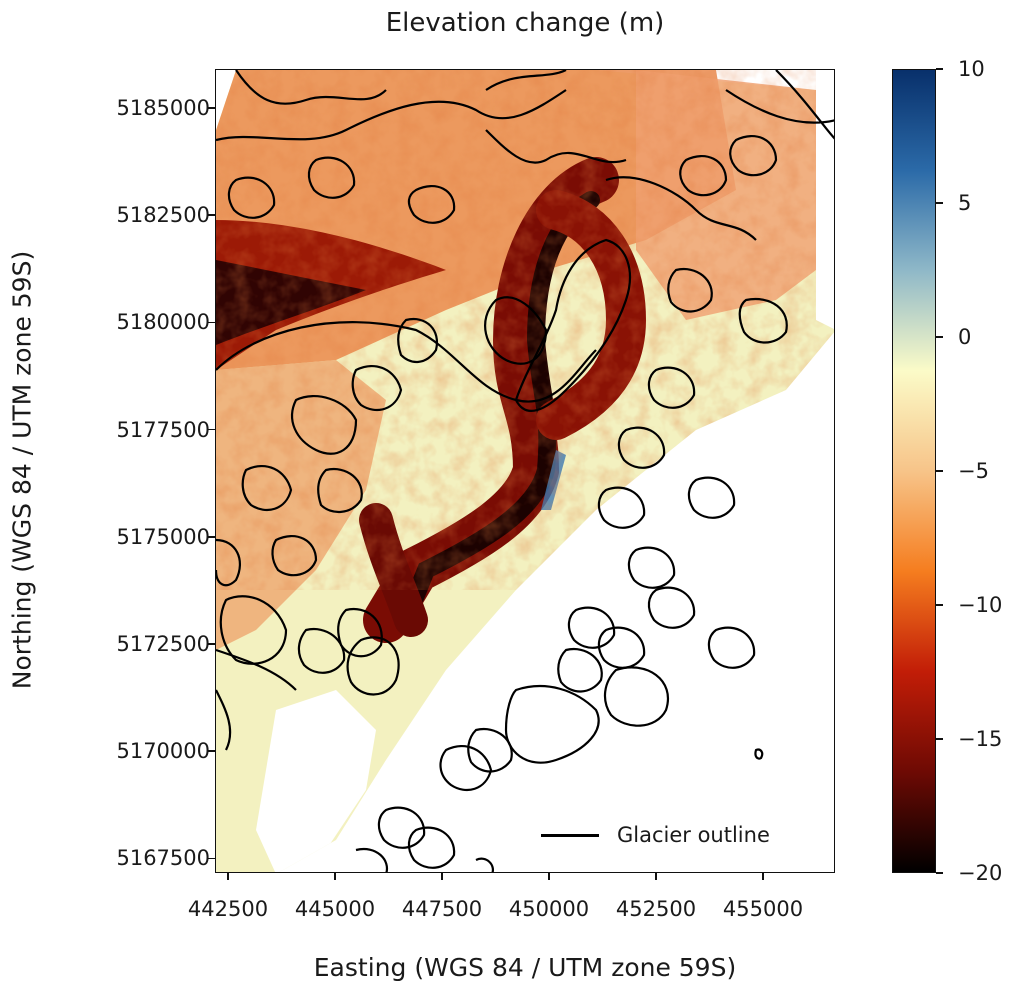 The height and width of the screenshot is (997, 1024). I want to click on colorbar, so click(914, 471).